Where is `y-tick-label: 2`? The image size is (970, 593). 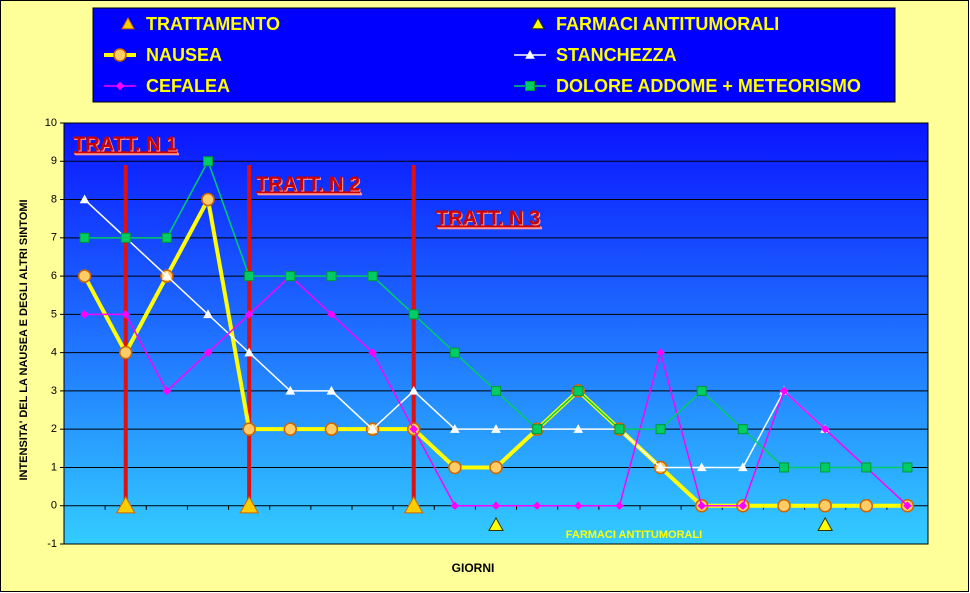
y-tick-label: 2 is located at coordinates (54, 429).